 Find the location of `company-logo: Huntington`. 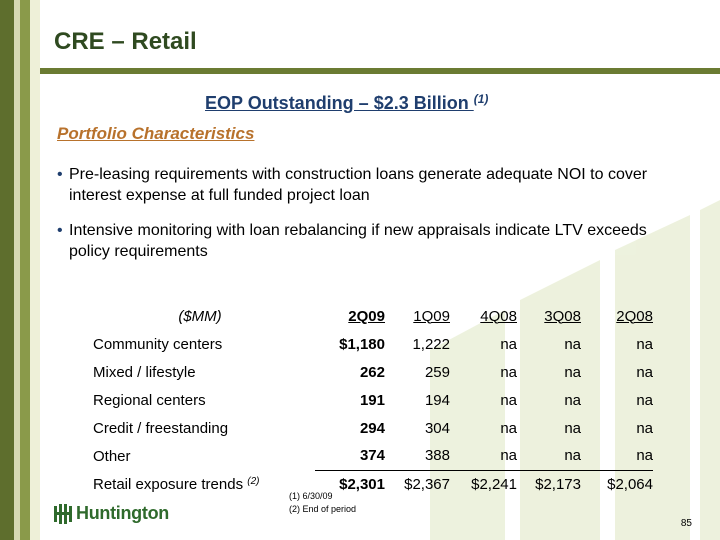

company-logo: Huntington is located at coordinates (111, 513).